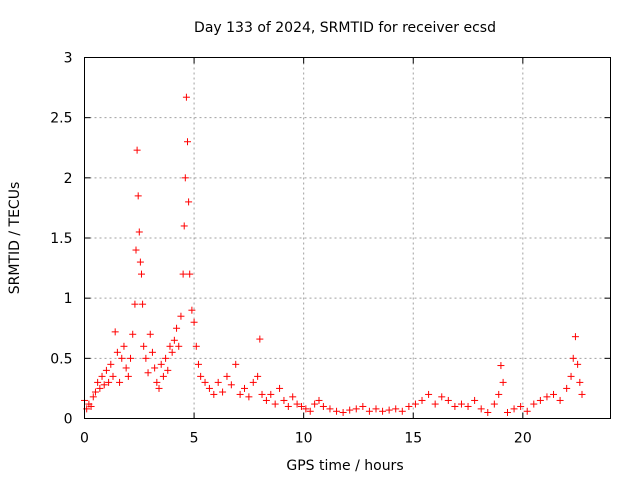  What do you see at coordinates (61, 359) in the screenshot?
I see `y-tick-label: 0.5` at bounding box center [61, 359].